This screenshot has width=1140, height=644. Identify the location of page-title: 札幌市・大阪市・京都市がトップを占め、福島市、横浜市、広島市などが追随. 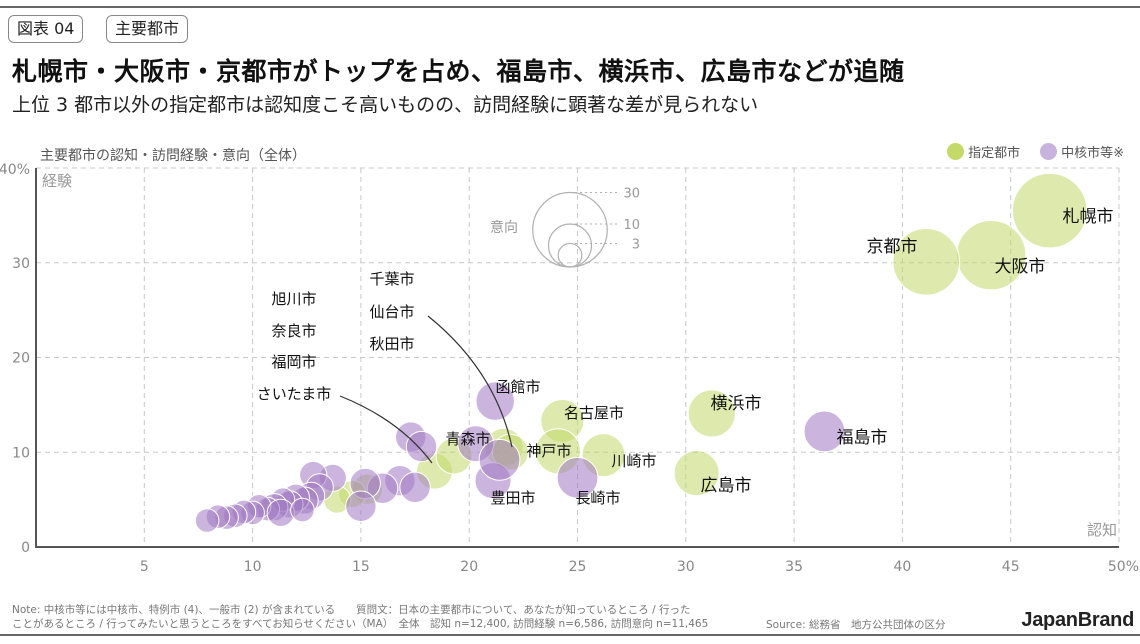
(458, 71).